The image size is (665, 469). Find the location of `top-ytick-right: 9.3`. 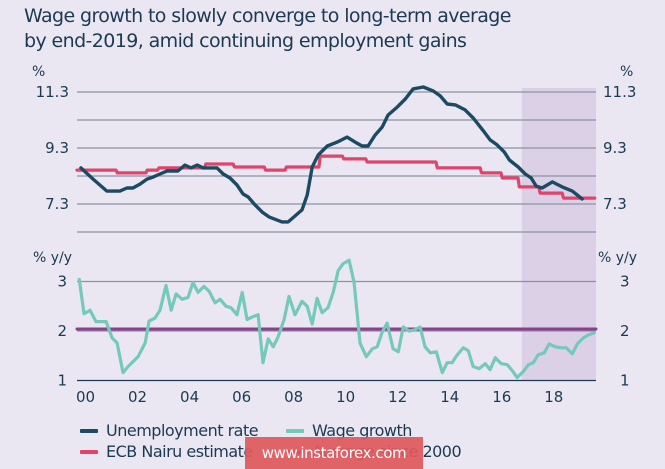

top-ytick-right: 9.3 is located at coordinates (615, 148).